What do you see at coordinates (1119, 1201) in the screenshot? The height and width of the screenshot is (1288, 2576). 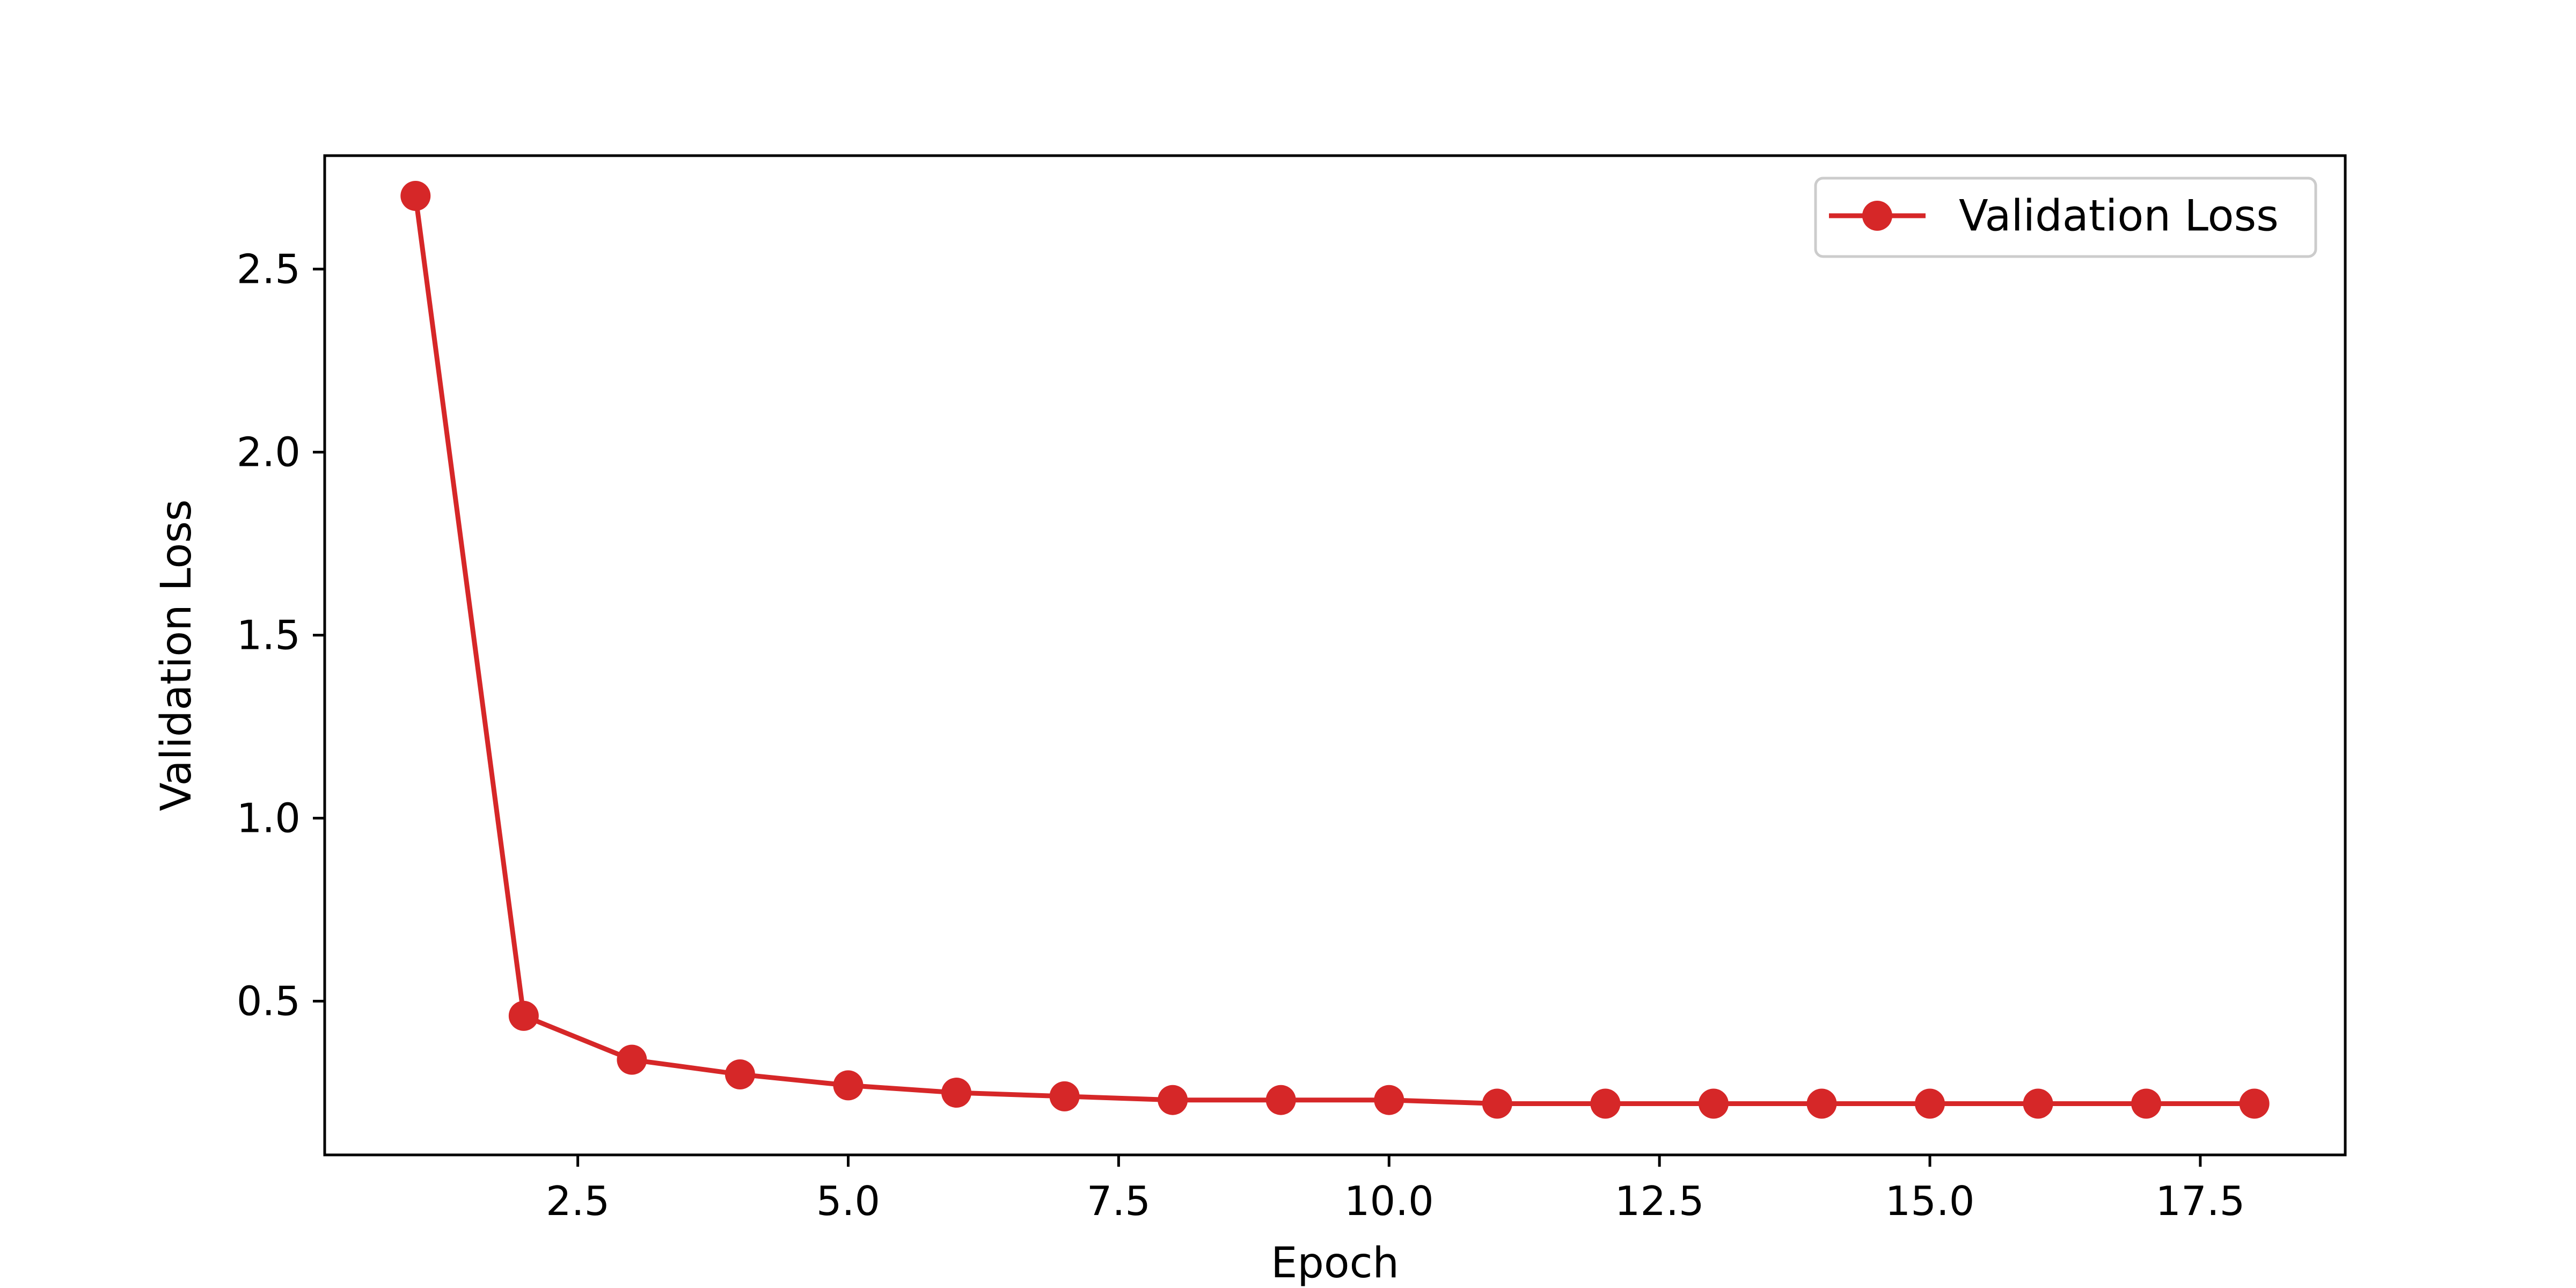 I see `x-tick-label: 7.5` at bounding box center [1119, 1201].